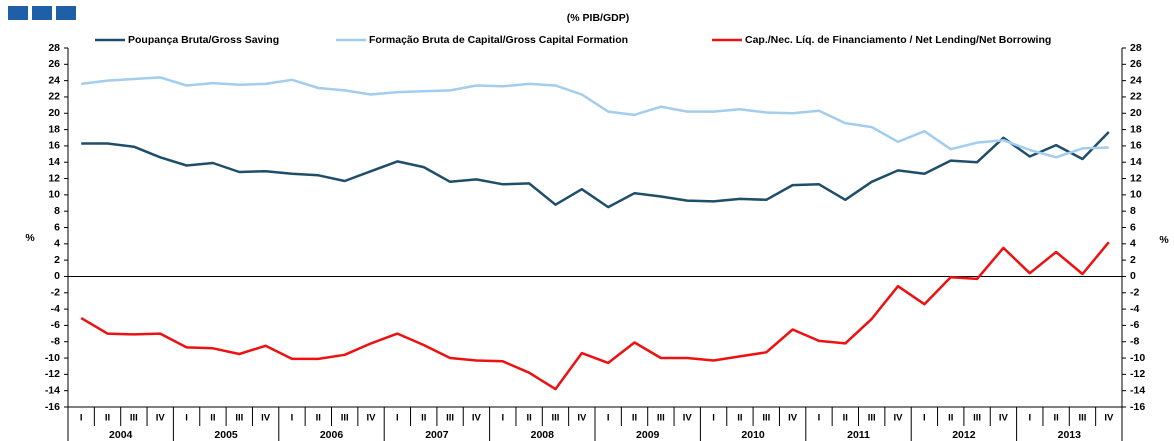 The image size is (1174, 441). Describe the element at coordinates (203, 40) in the screenshot. I see `legend-label: Poupança Bruta/Gross Saving` at that location.